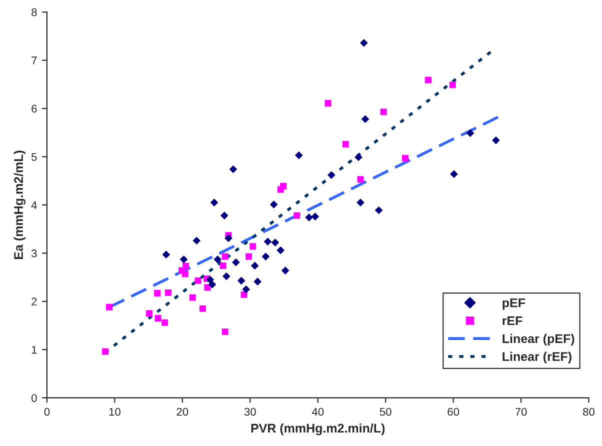  Describe the element at coordinates (512, 321) in the screenshot. I see `legend-label: rEF` at that location.